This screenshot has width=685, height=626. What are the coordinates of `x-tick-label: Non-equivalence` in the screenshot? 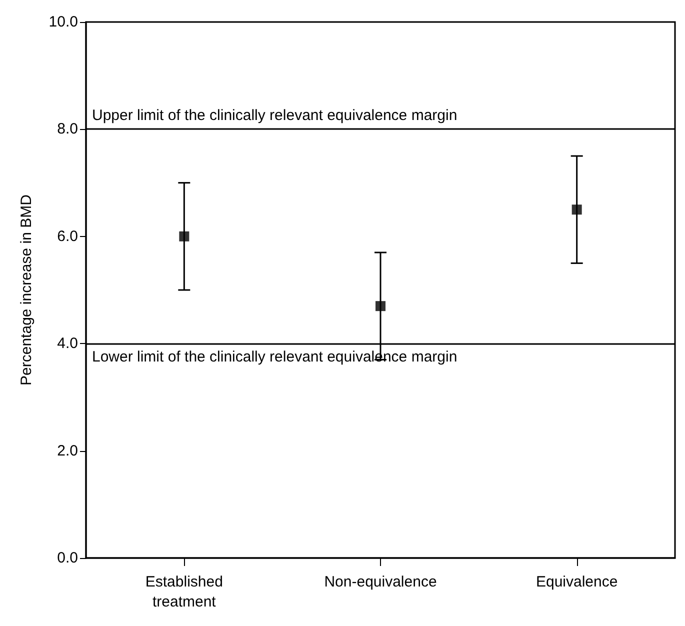 It's located at (380, 582).